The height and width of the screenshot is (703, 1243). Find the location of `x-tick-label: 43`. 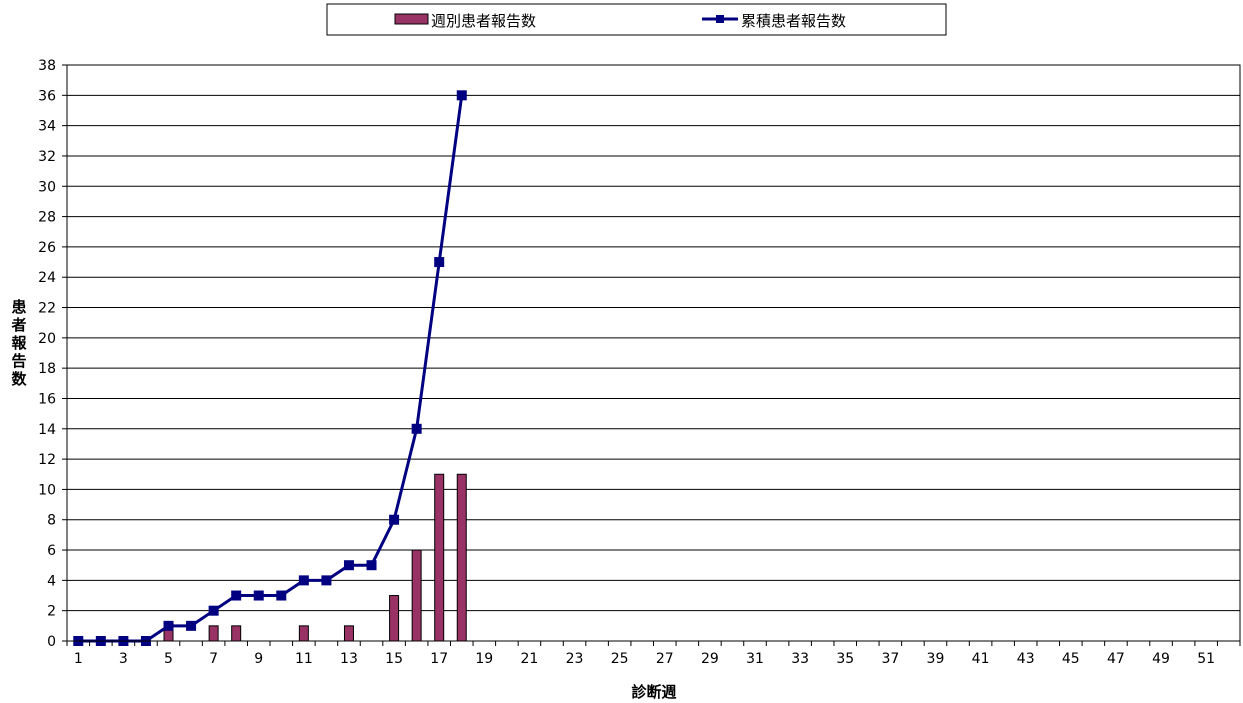

x-tick-label: 43 is located at coordinates (1026, 659).